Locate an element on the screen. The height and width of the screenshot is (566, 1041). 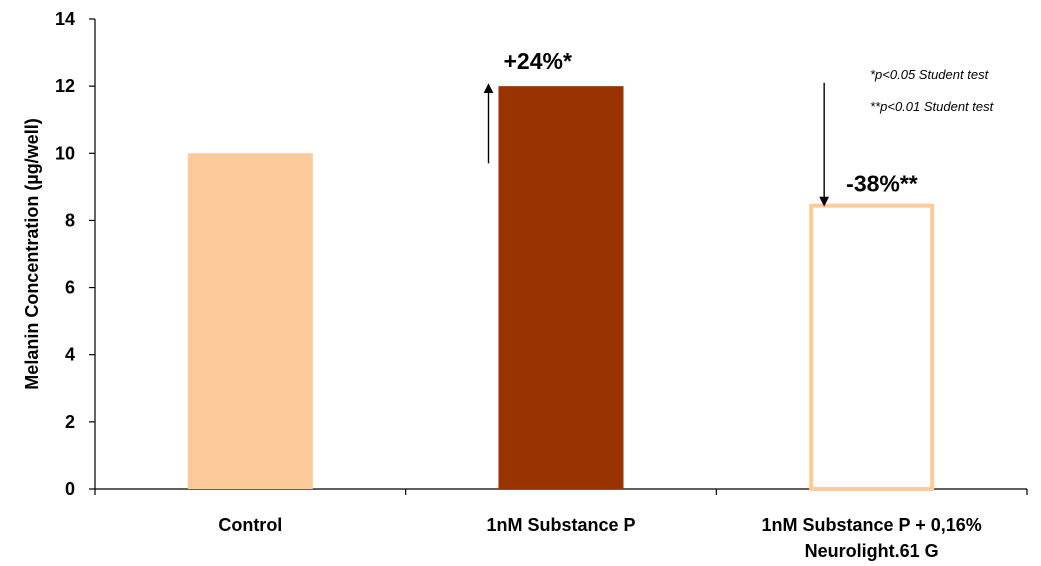
y-axis-label: Melanin Concentration (µg/well) is located at coordinates (32, 253).